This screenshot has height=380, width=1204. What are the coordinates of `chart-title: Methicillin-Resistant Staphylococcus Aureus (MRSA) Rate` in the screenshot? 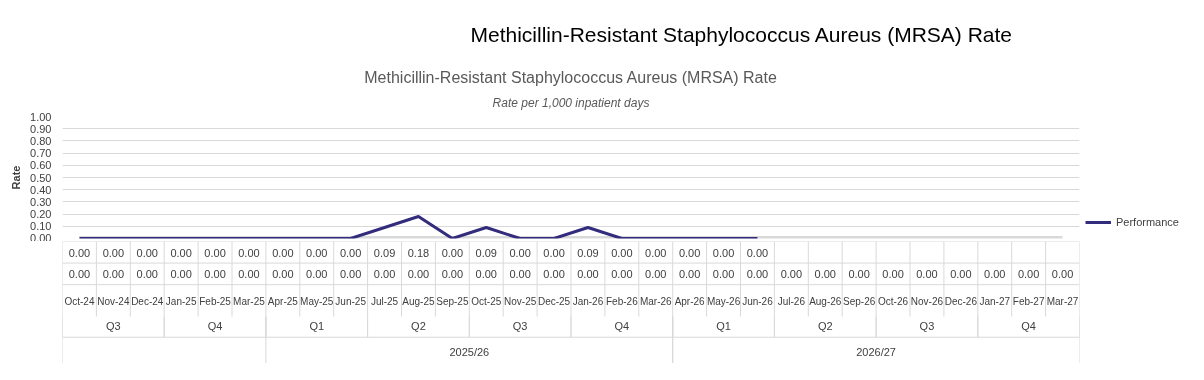 It's located at (570, 77).